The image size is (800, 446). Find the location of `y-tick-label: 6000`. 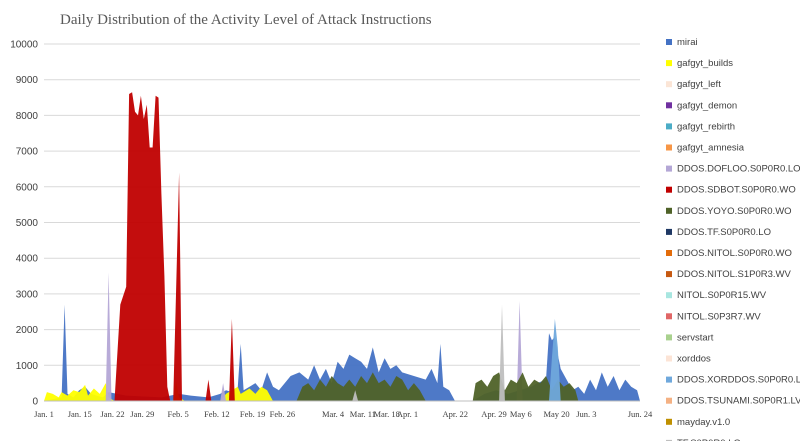

y-tick-label: 6000 is located at coordinates (27, 187).